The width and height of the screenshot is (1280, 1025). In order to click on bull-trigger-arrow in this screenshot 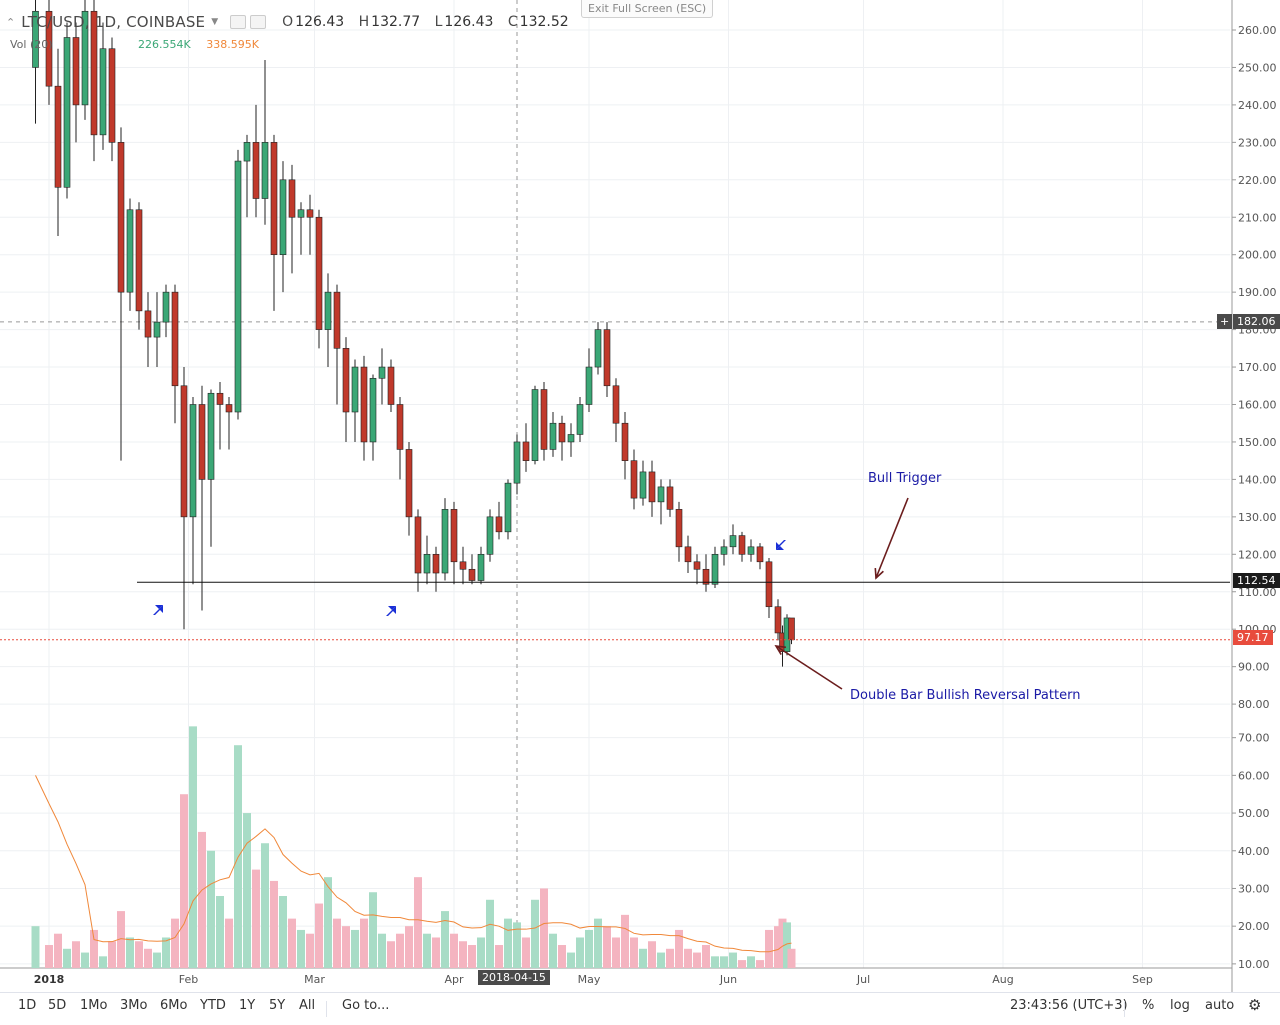, I will do `click(892, 538)`.